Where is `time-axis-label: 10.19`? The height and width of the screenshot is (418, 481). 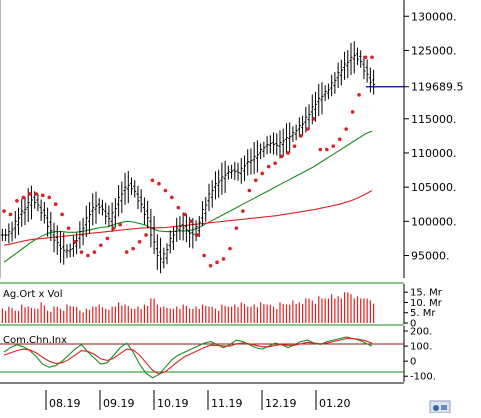
time-axis-label: 10.19 is located at coordinates (173, 403).